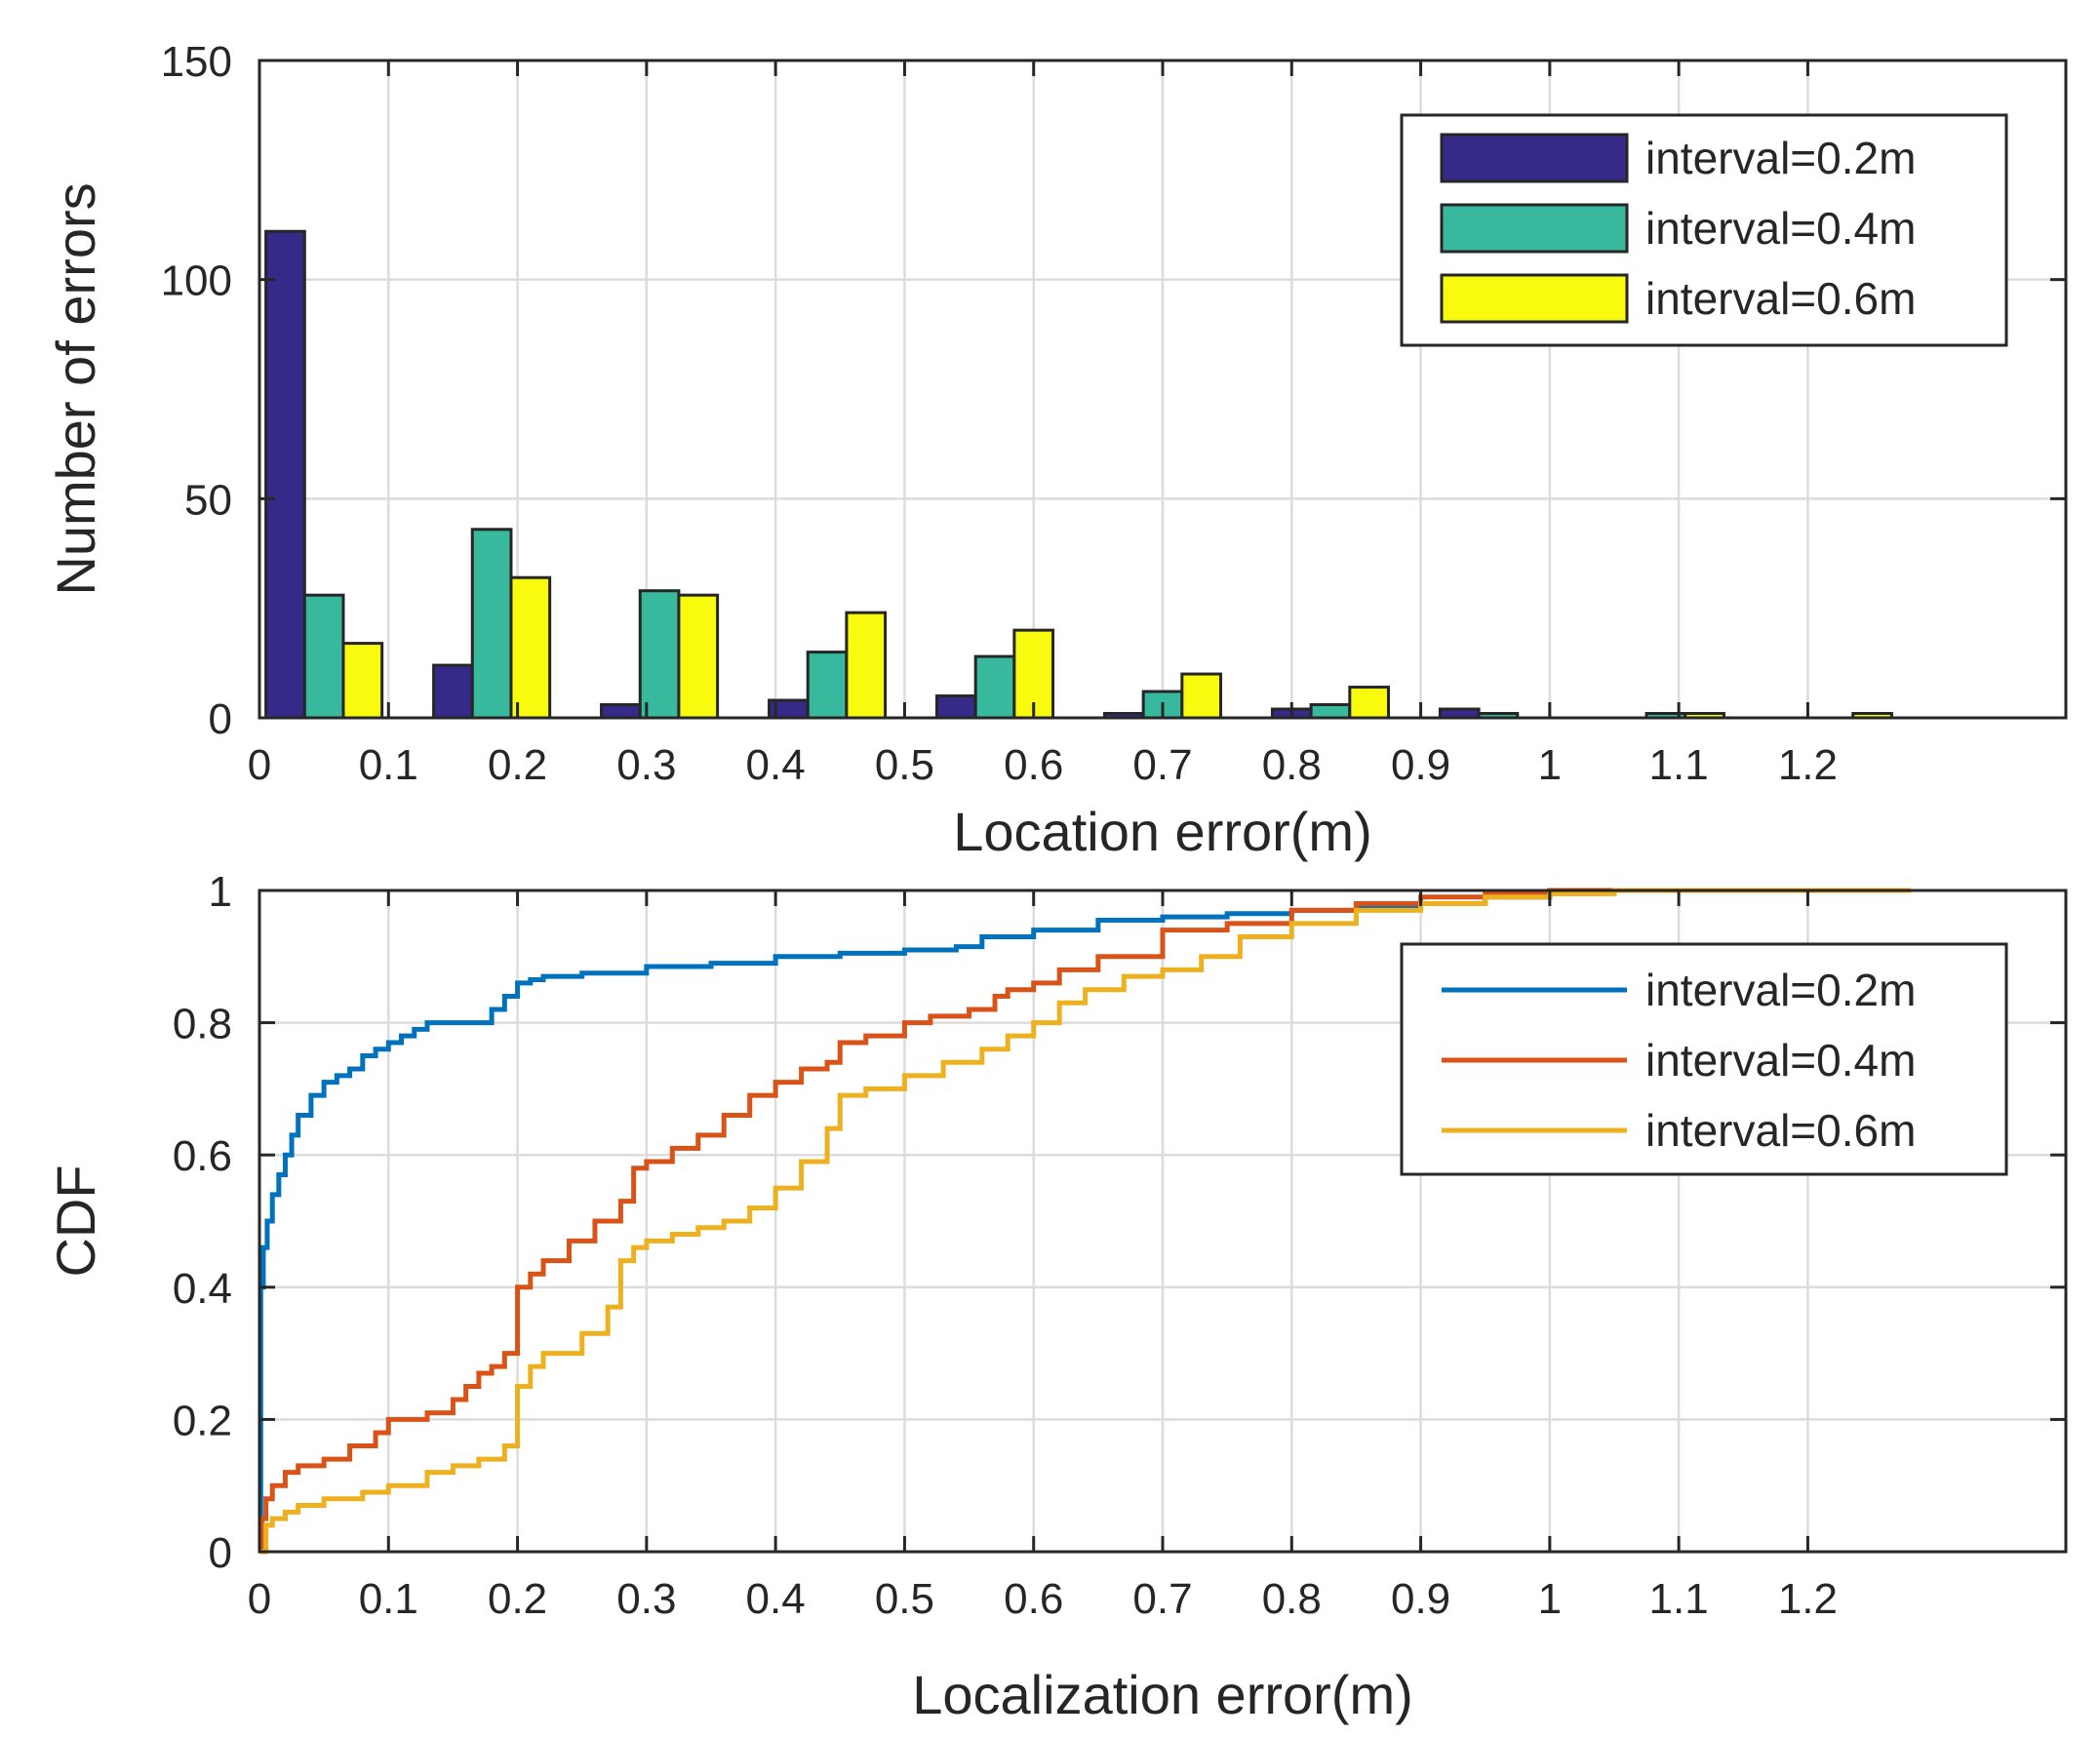 The image size is (2100, 1738). Describe the element at coordinates (75, 1221) in the screenshot. I see `cdf-y-axis-label: CDF` at that location.